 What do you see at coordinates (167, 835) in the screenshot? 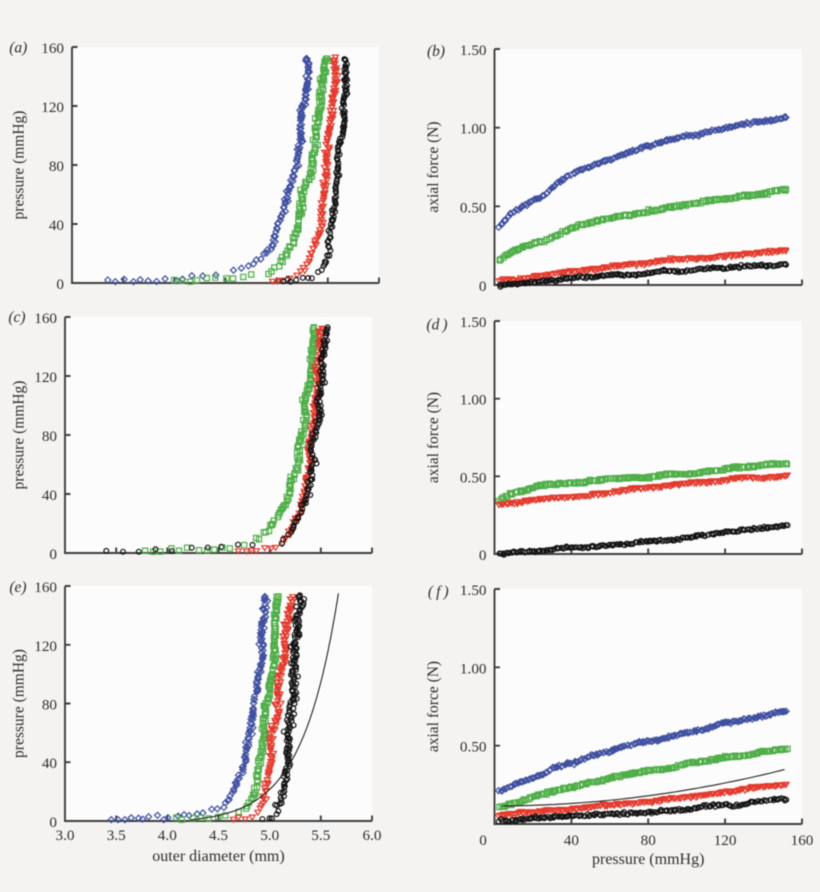
I see `svg-text: 4.0` at bounding box center [167, 835].